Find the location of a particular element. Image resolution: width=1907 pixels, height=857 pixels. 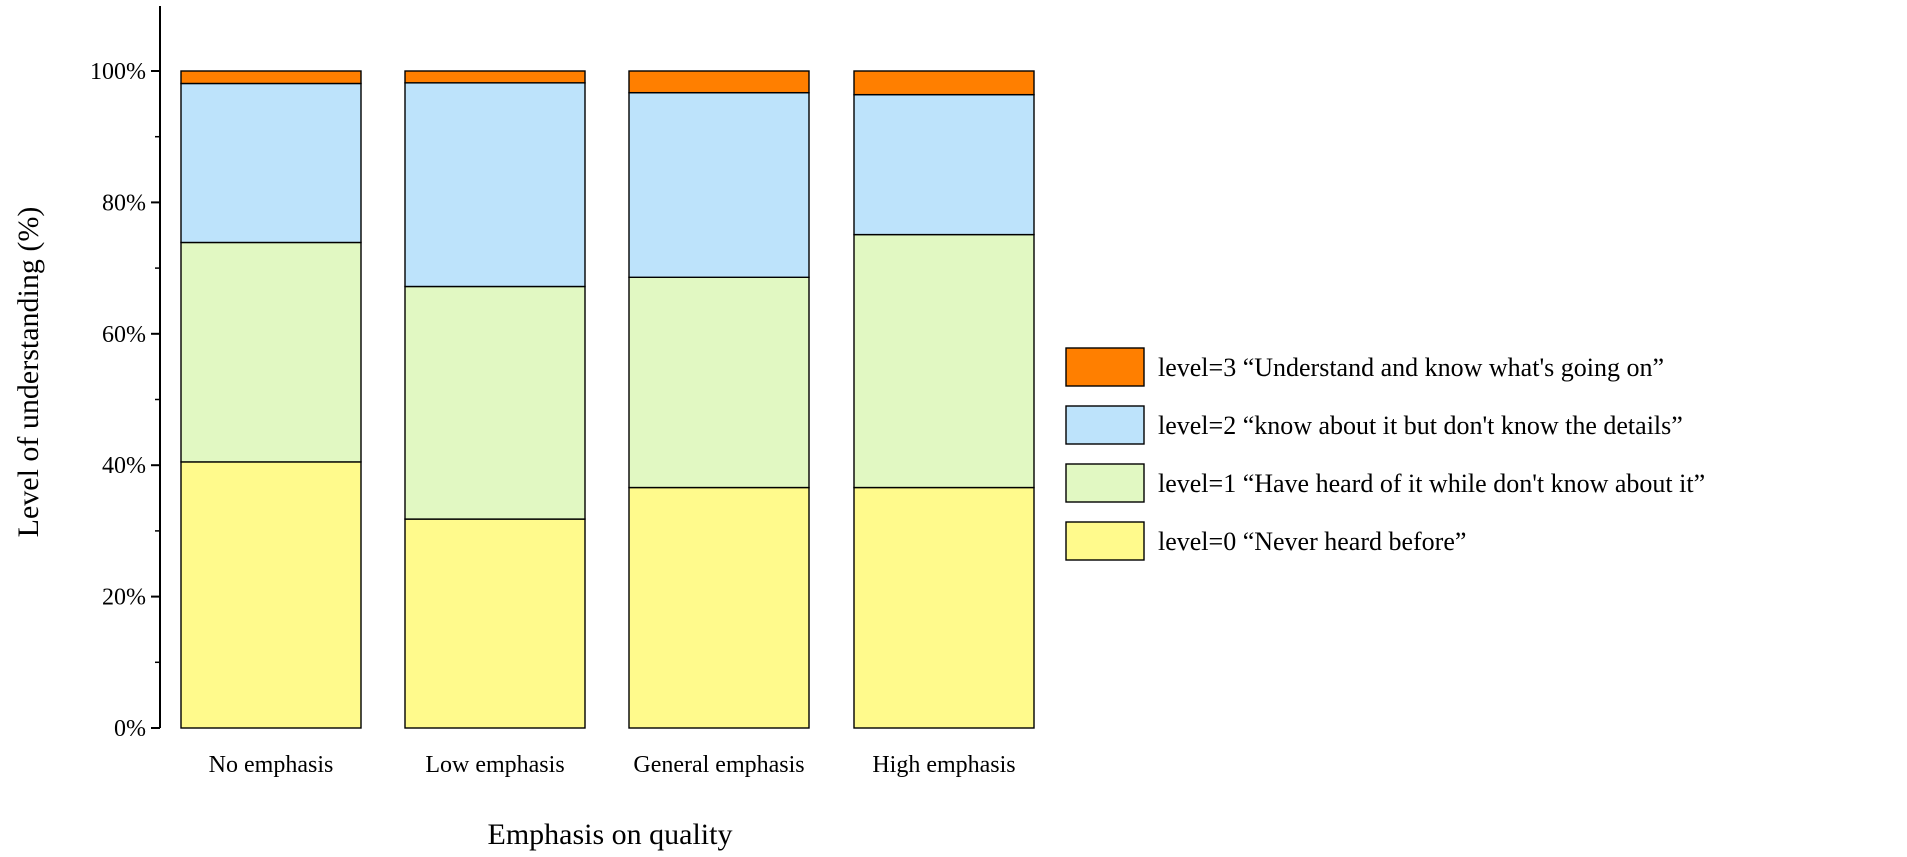

y-axis-title: Level of understanding (%) is located at coordinates (28, 372).